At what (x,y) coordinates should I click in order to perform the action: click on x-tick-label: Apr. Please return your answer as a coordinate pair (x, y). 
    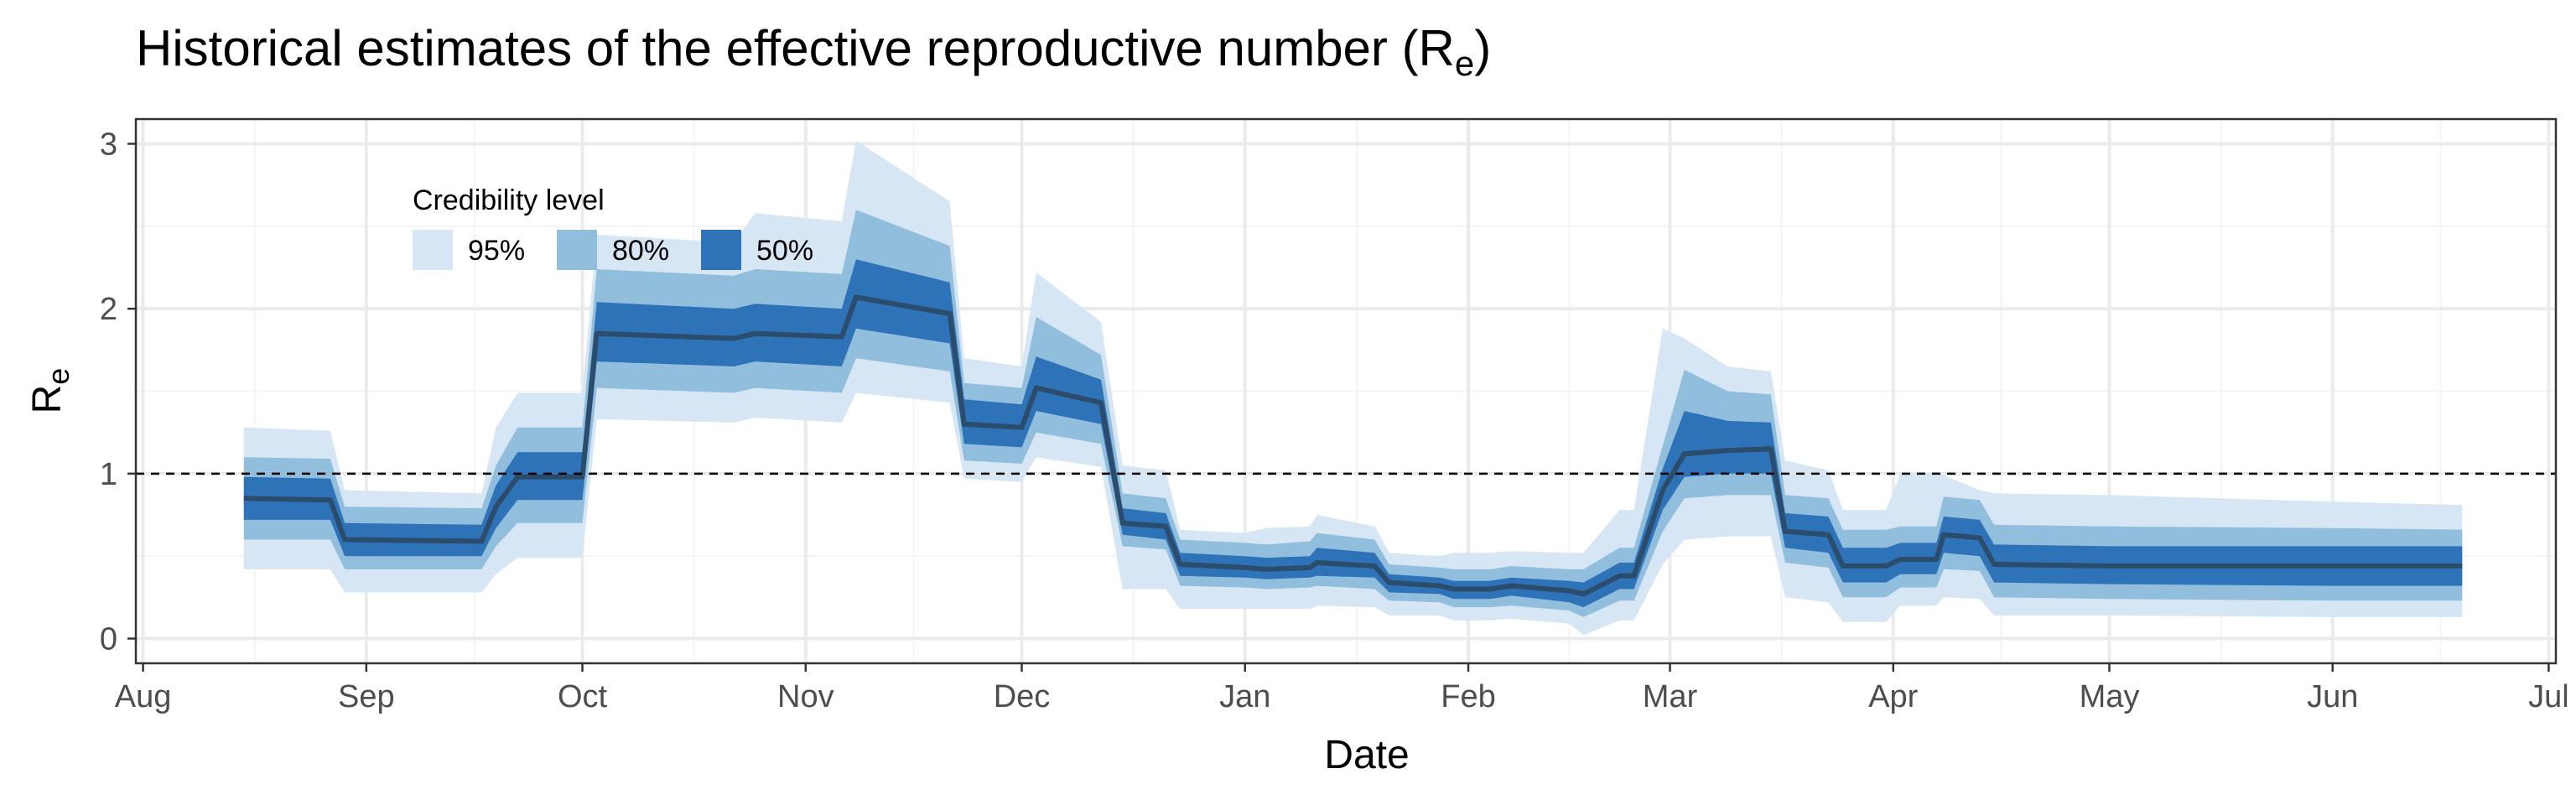
    Looking at the image, I should click on (1893, 696).